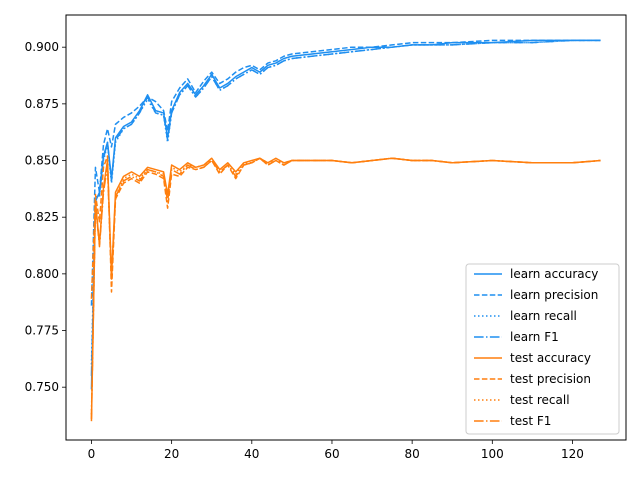  I want to click on legend-label-test-f1: test F1, so click(530, 421).